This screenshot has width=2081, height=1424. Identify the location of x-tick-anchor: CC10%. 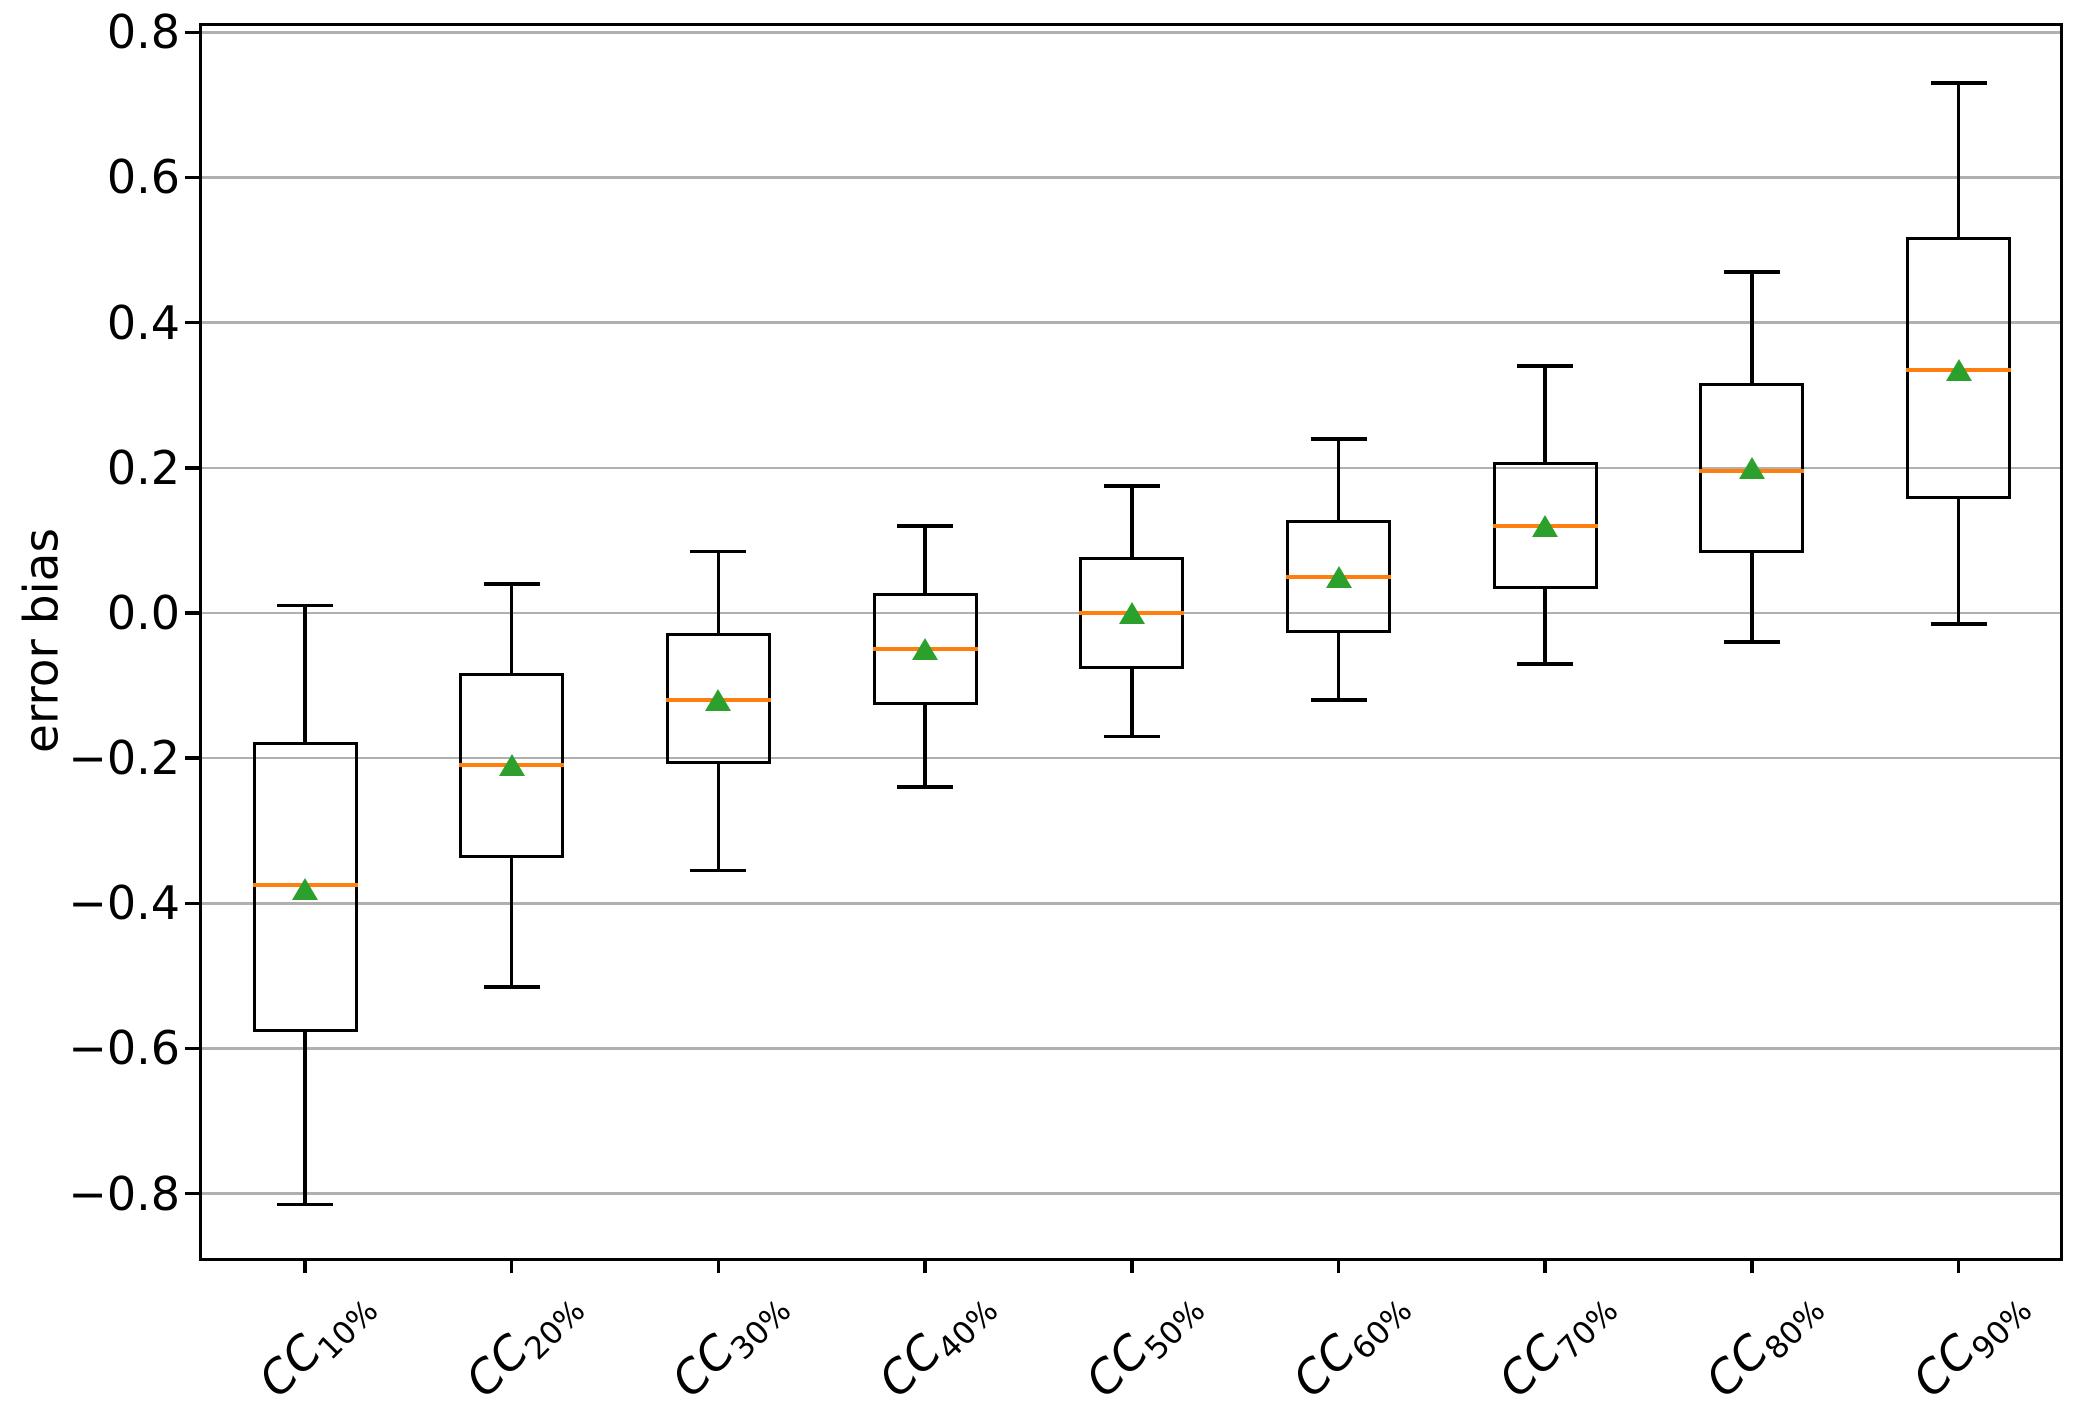
(363, 1343).